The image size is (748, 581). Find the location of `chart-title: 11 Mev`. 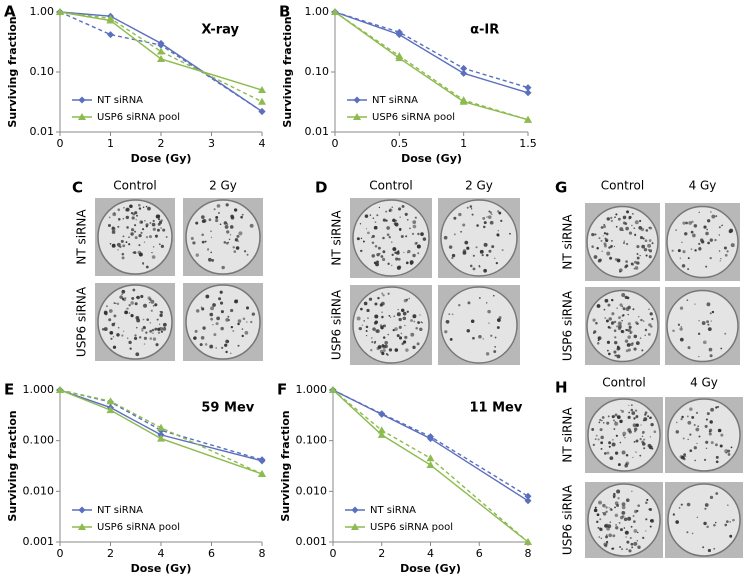

chart-title: 11 Mev is located at coordinates (496, 408).